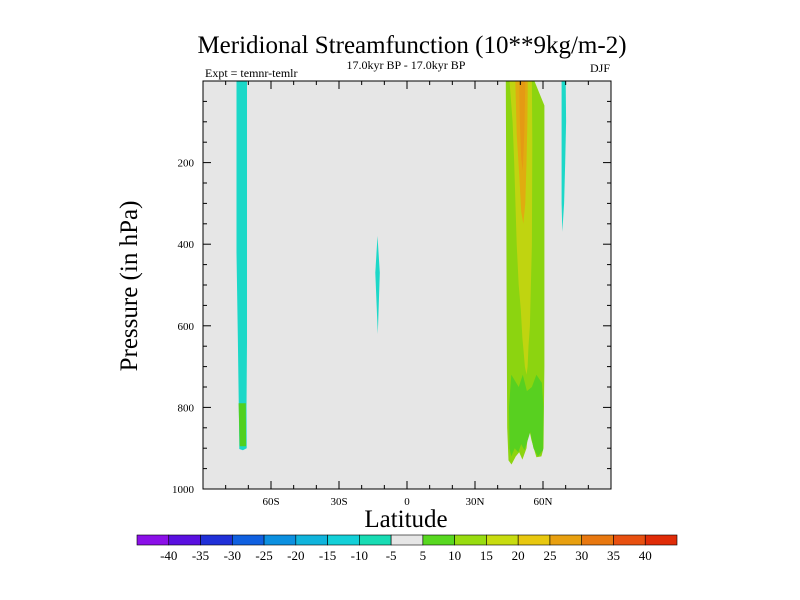 Image resolution: width=800 pixels, height=600 pixels. I want to click on colorbar-label: -30, so click(232, 555).